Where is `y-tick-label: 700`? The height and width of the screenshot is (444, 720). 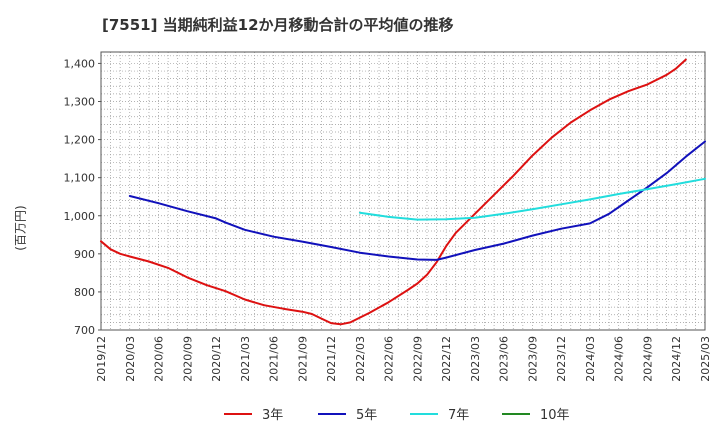
y-tick-label: 700 is located at coordinates (84, 330).